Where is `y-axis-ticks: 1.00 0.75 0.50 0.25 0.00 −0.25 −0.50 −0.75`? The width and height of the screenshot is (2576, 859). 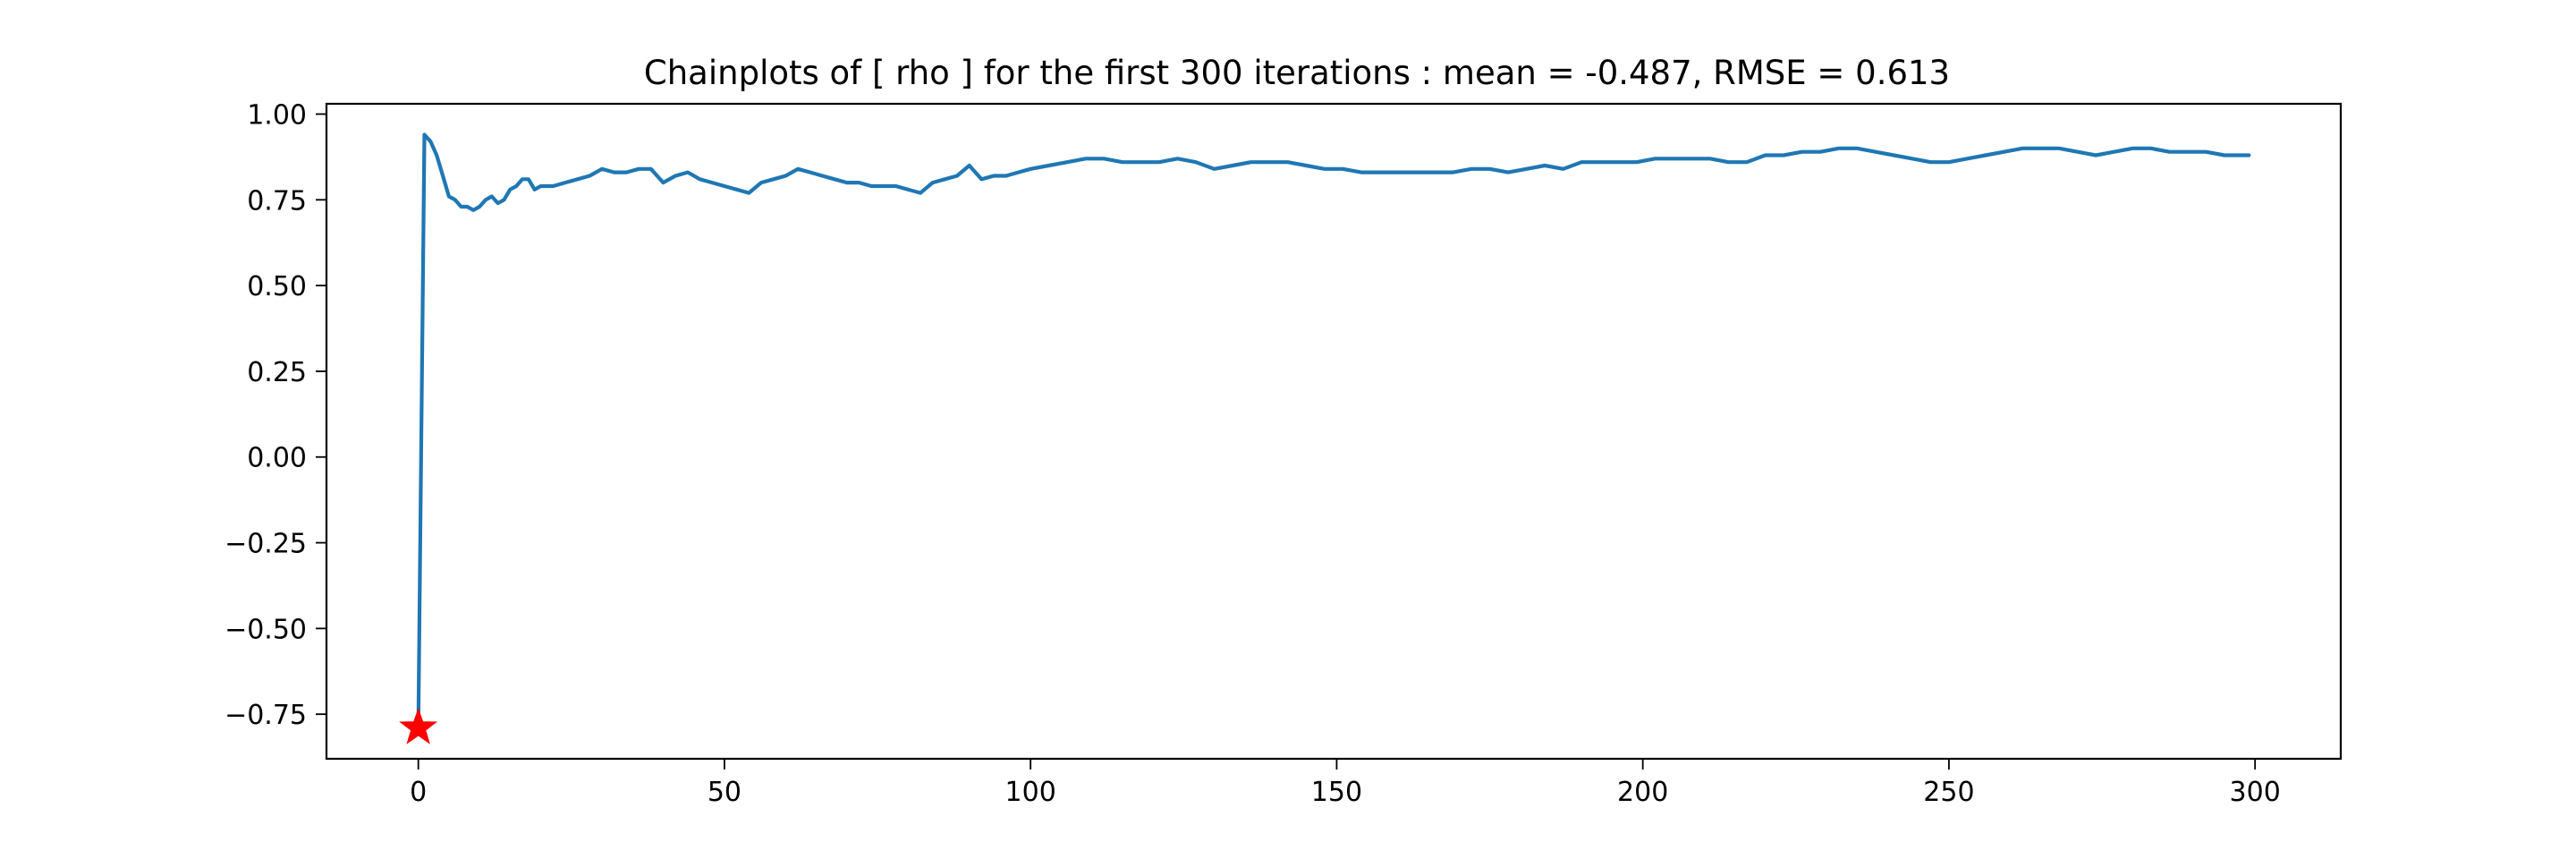 y-axis-ticks: 1.00 0.75 0.50 0.25 0.00 −0.25 −0.50 −0.75 is located at coordinates (275, 415).